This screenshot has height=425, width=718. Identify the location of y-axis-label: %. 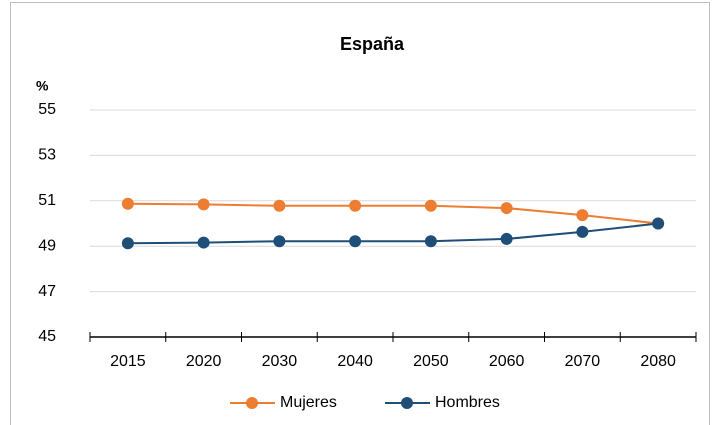
(42, 86).